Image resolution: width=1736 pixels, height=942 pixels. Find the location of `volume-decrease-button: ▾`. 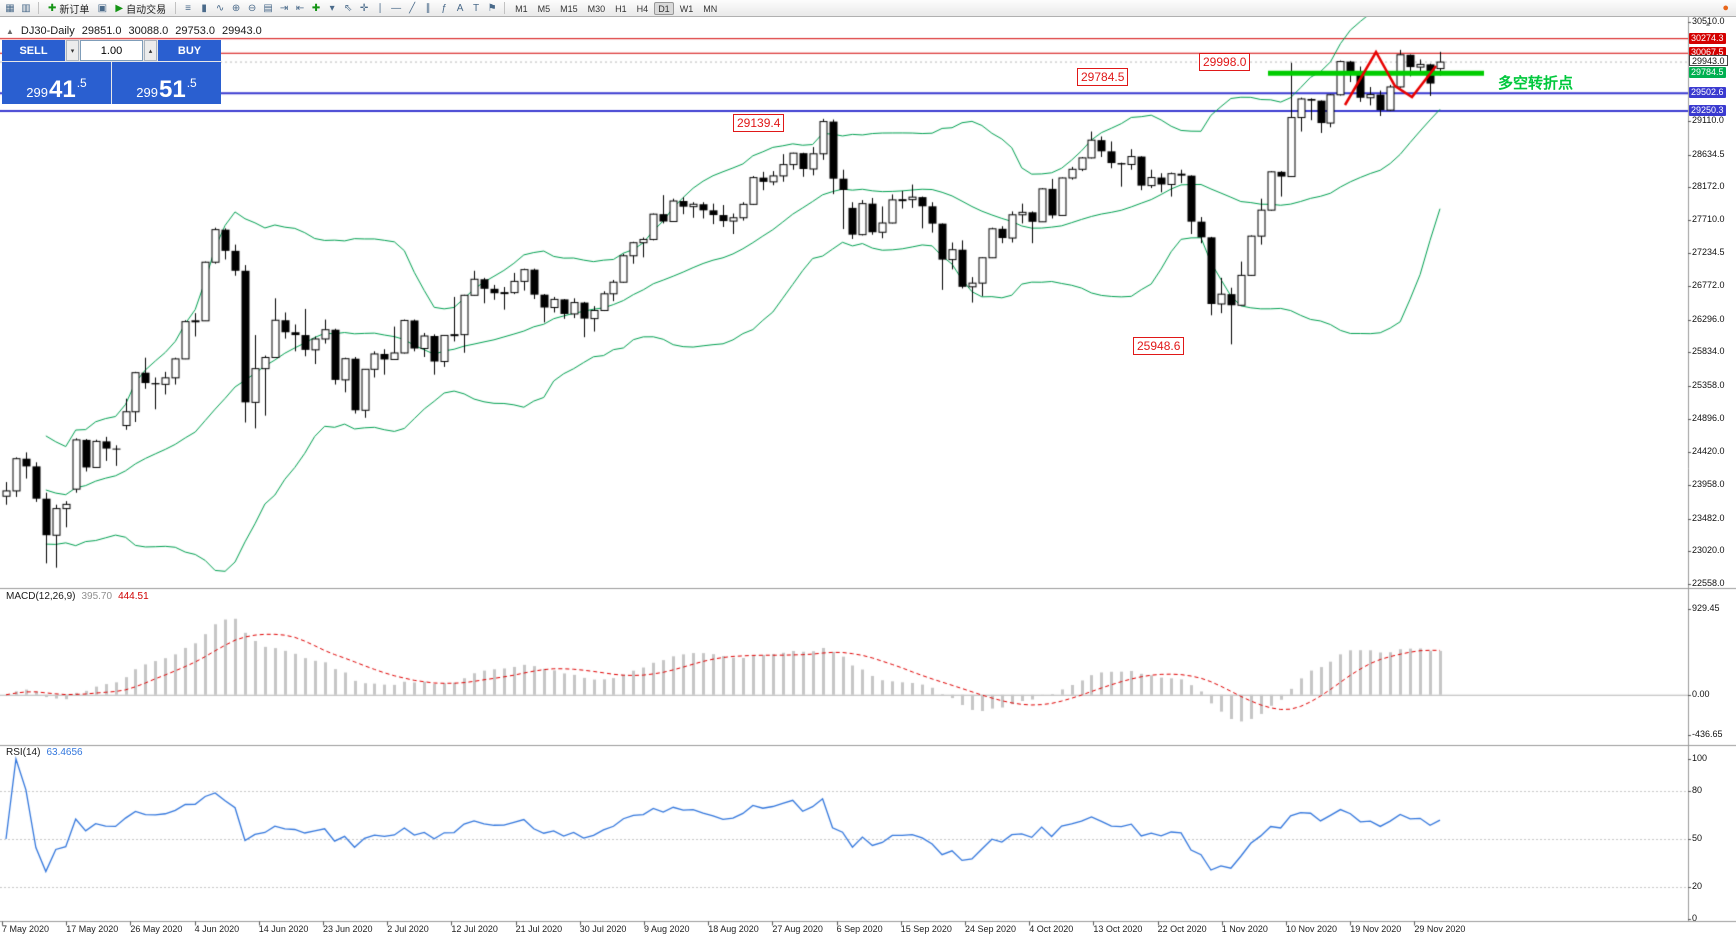

volume-decrease-button: ▾ is located at coordinates (72, 50).